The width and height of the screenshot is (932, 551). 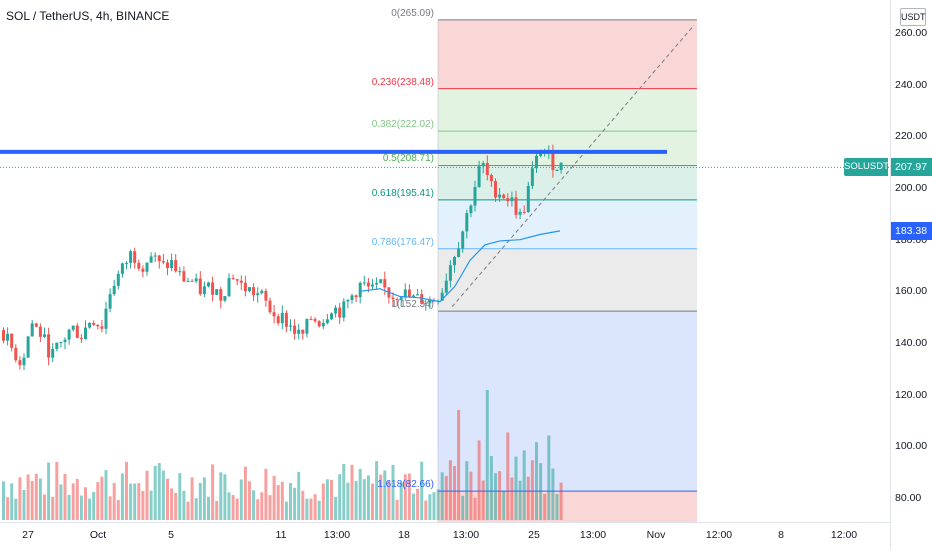 I want to click on currency-button: USDT, so click(x=913, y=17).